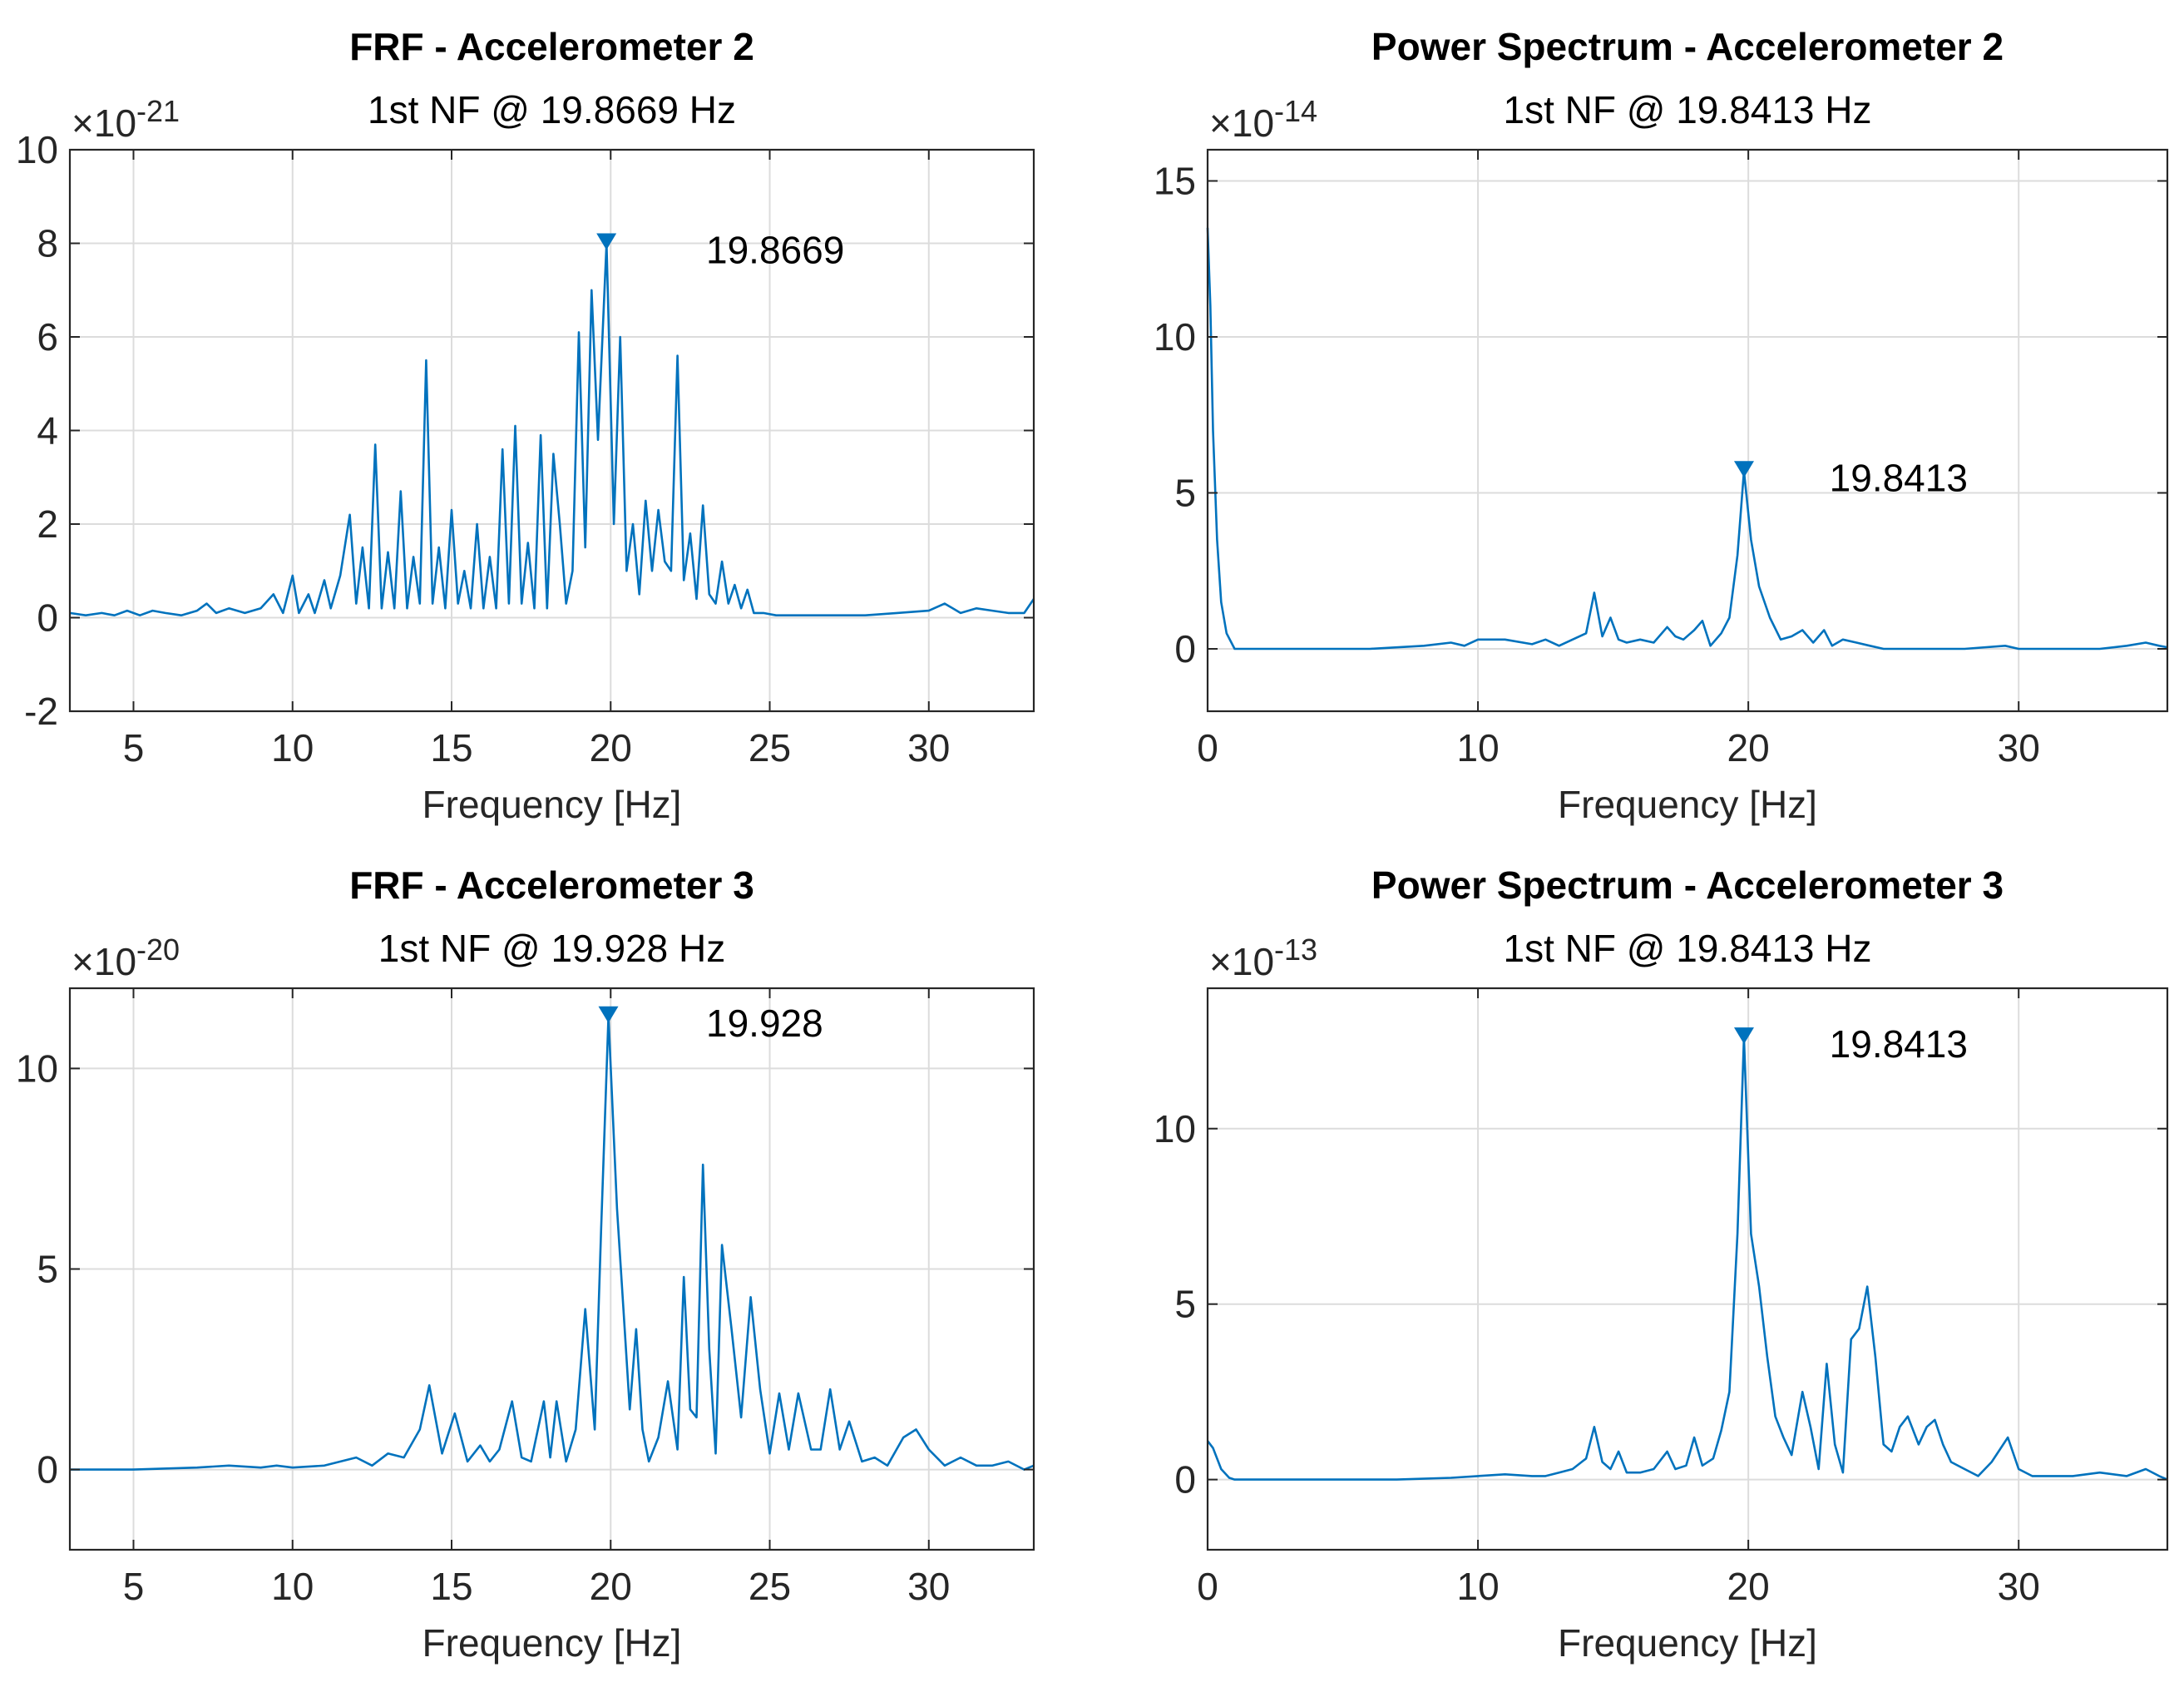 This screenshot has width=2184, height=1697. What do you see at coordinates (158, 111) in the screenshot?
I see `exponent-power: -21` at bounding box center [158, 111].